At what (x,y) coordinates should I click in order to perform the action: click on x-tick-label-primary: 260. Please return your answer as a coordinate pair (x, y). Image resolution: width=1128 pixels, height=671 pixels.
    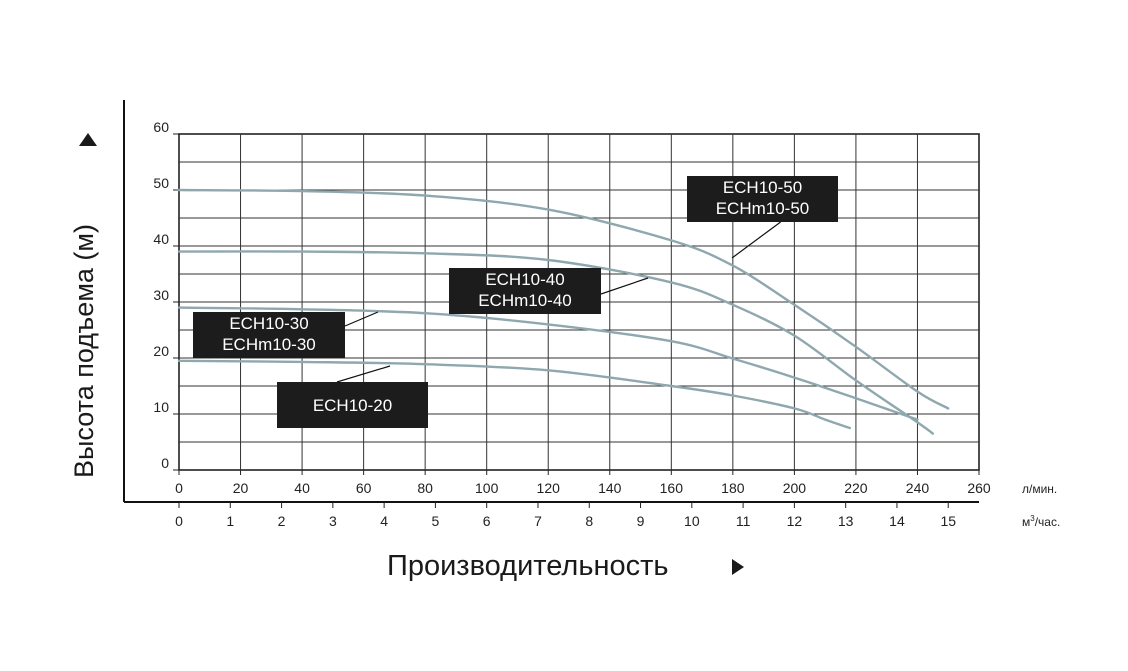
    Looking at the image, I should click on (979, 488).